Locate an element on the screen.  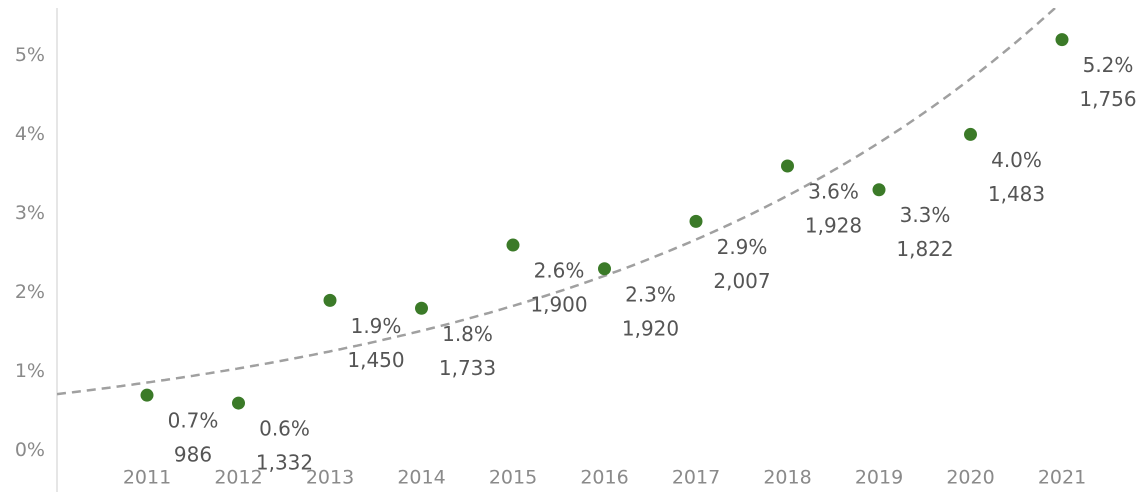
value-label: 1.9% is located at coordinates (376, 326).